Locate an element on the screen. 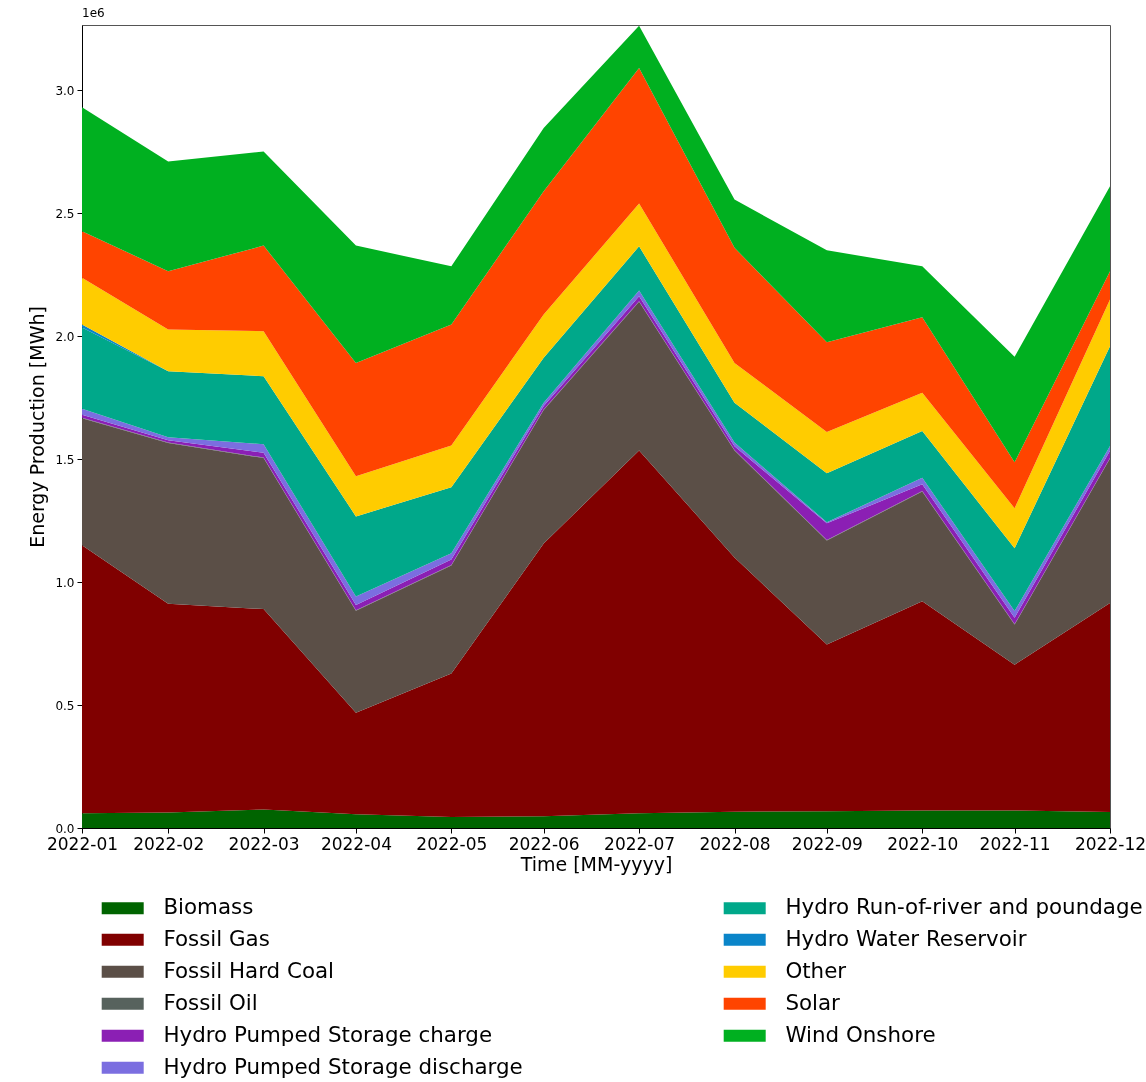  y-tick-label: 2.0 is located at coordinates (65, 336).